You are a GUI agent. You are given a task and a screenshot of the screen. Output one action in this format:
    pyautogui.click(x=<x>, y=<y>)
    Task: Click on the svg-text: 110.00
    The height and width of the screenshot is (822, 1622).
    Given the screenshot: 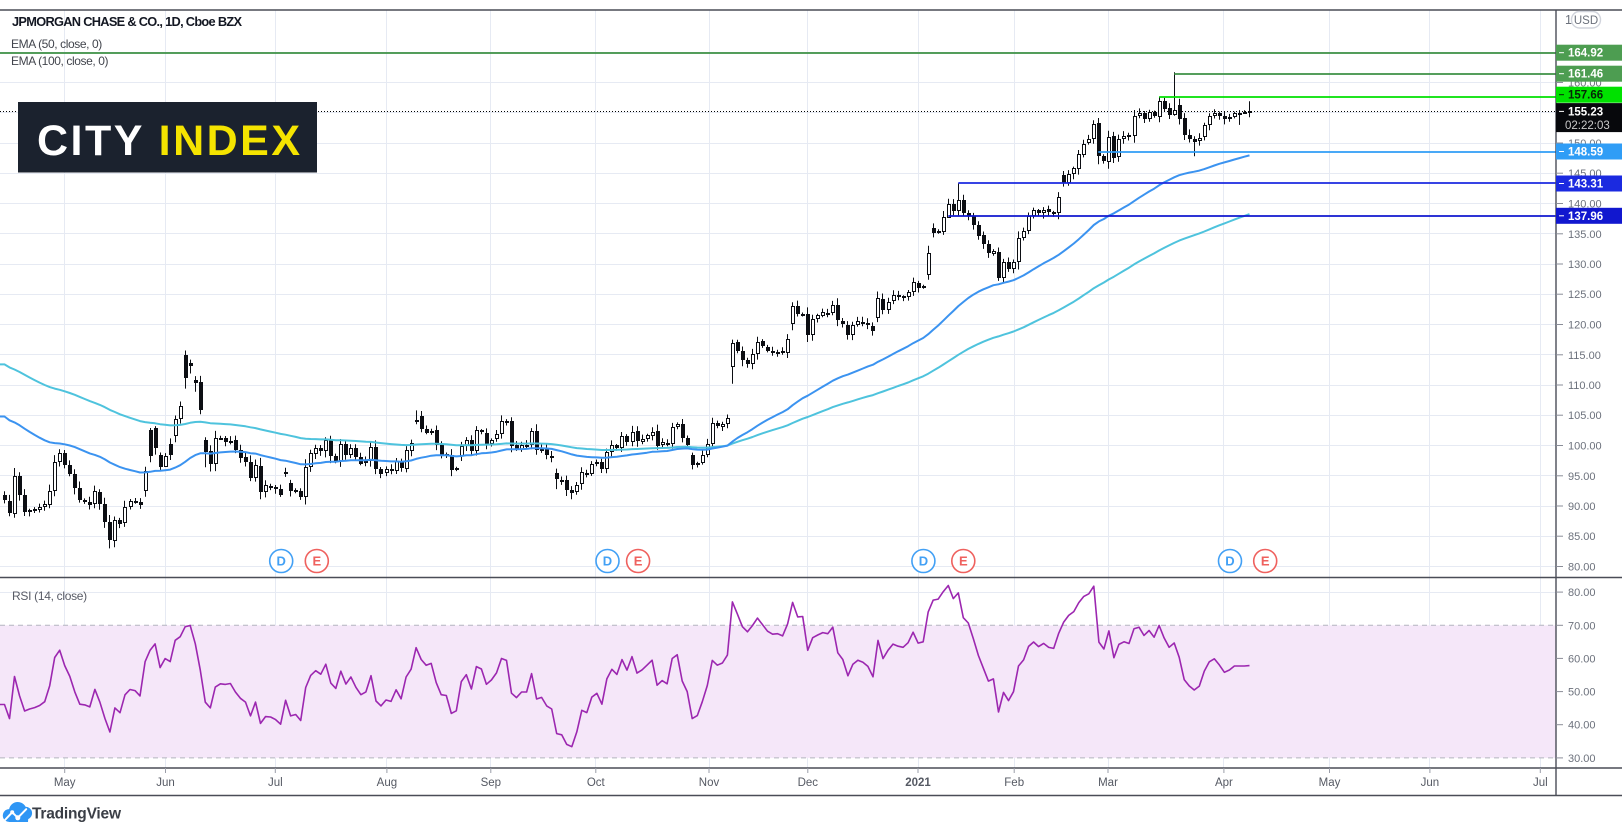 What is the action you would take?
    pyautogui.click(x=1584, y=386)
    